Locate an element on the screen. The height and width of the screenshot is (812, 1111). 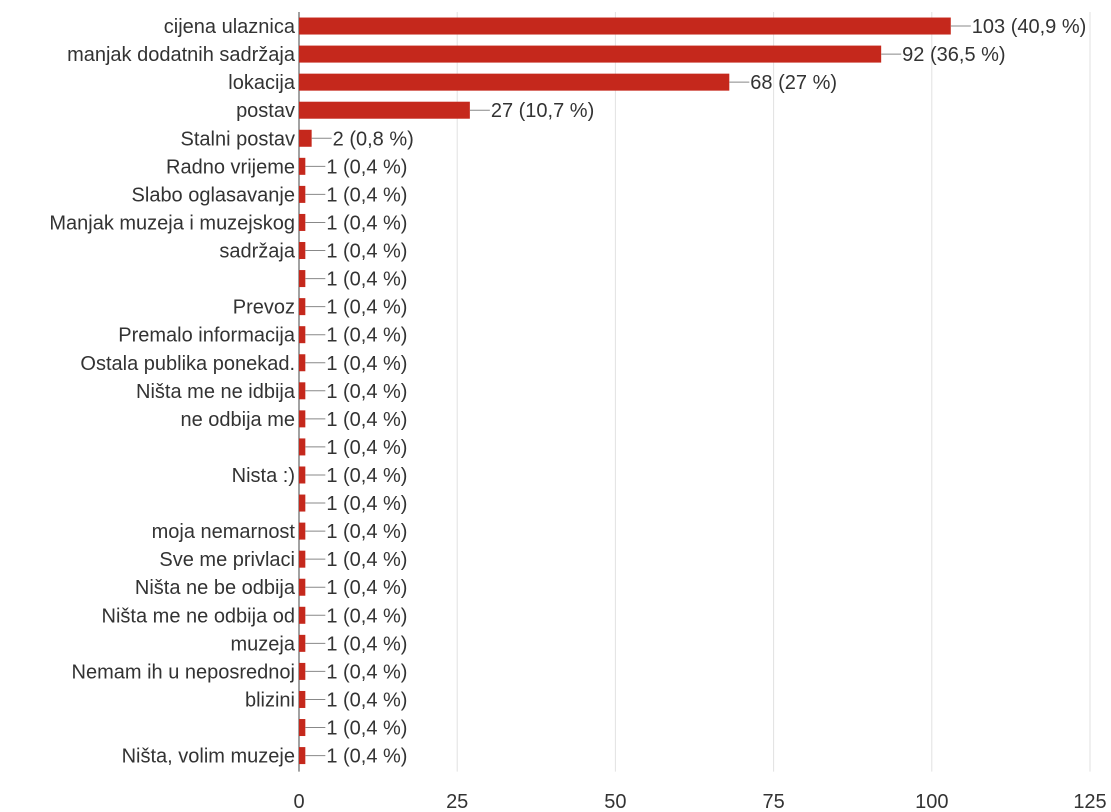
category-label: cijena ulaznica is located at coordinates (230, 27).